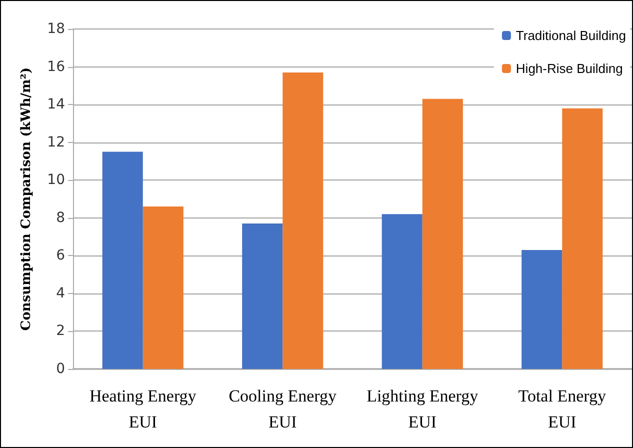 The height and width of the screenshot is (448, 633). Describe the element at coordinates (283, 409) in the screenshot. I see `x-tick-label: Cooling Energy EUI` at that location.